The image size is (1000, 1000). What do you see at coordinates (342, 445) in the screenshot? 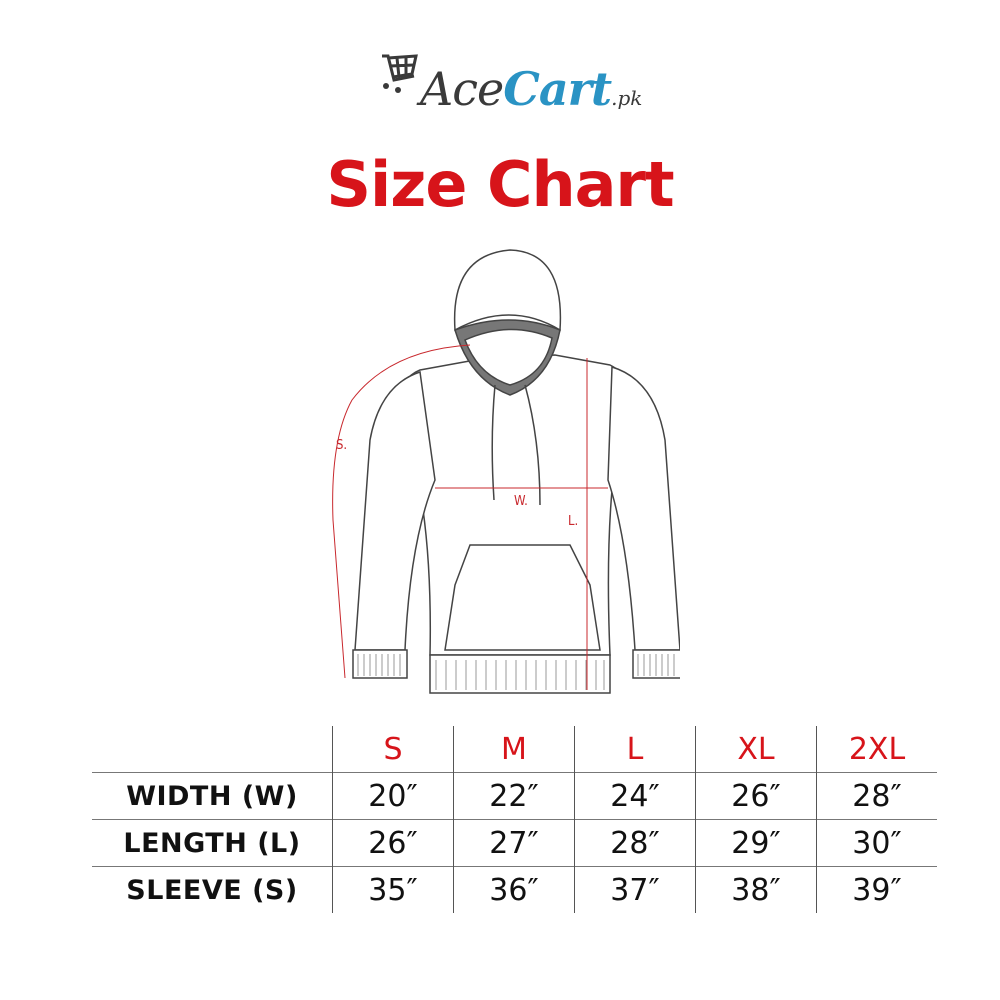
I see `sleeve-label: S.` at bounding box center [342, 445].